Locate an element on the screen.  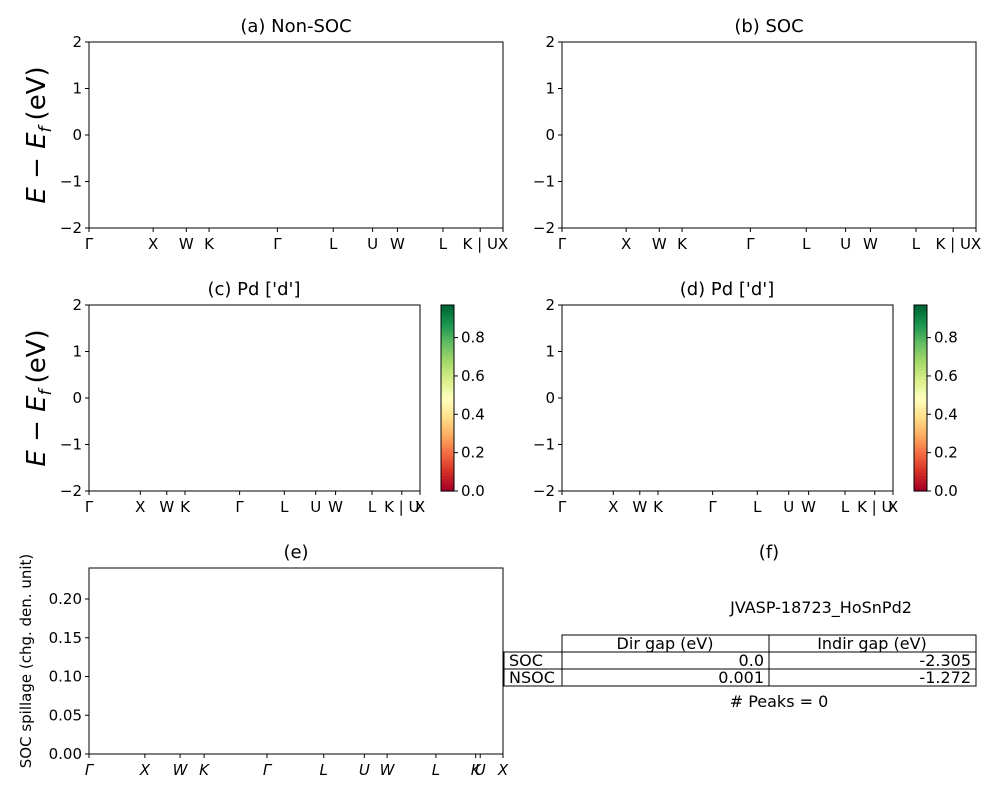
ytick-label-a: 0 is located at coordinates (77, 135).